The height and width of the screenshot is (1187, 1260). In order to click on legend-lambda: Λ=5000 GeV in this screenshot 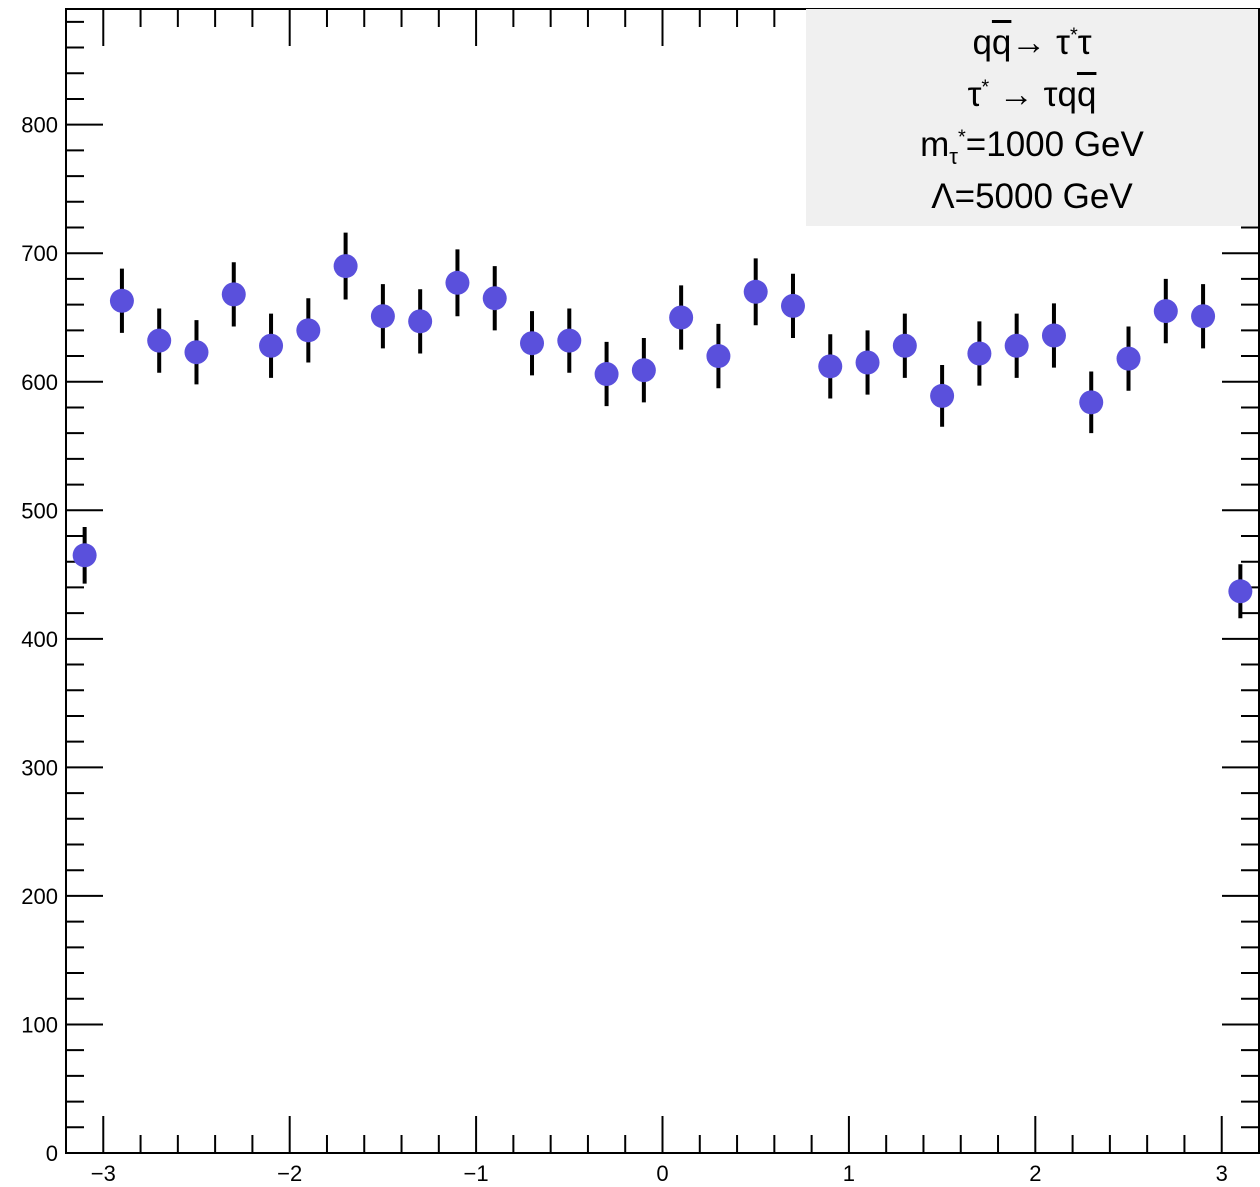, I will do `click(1032, 197)`.